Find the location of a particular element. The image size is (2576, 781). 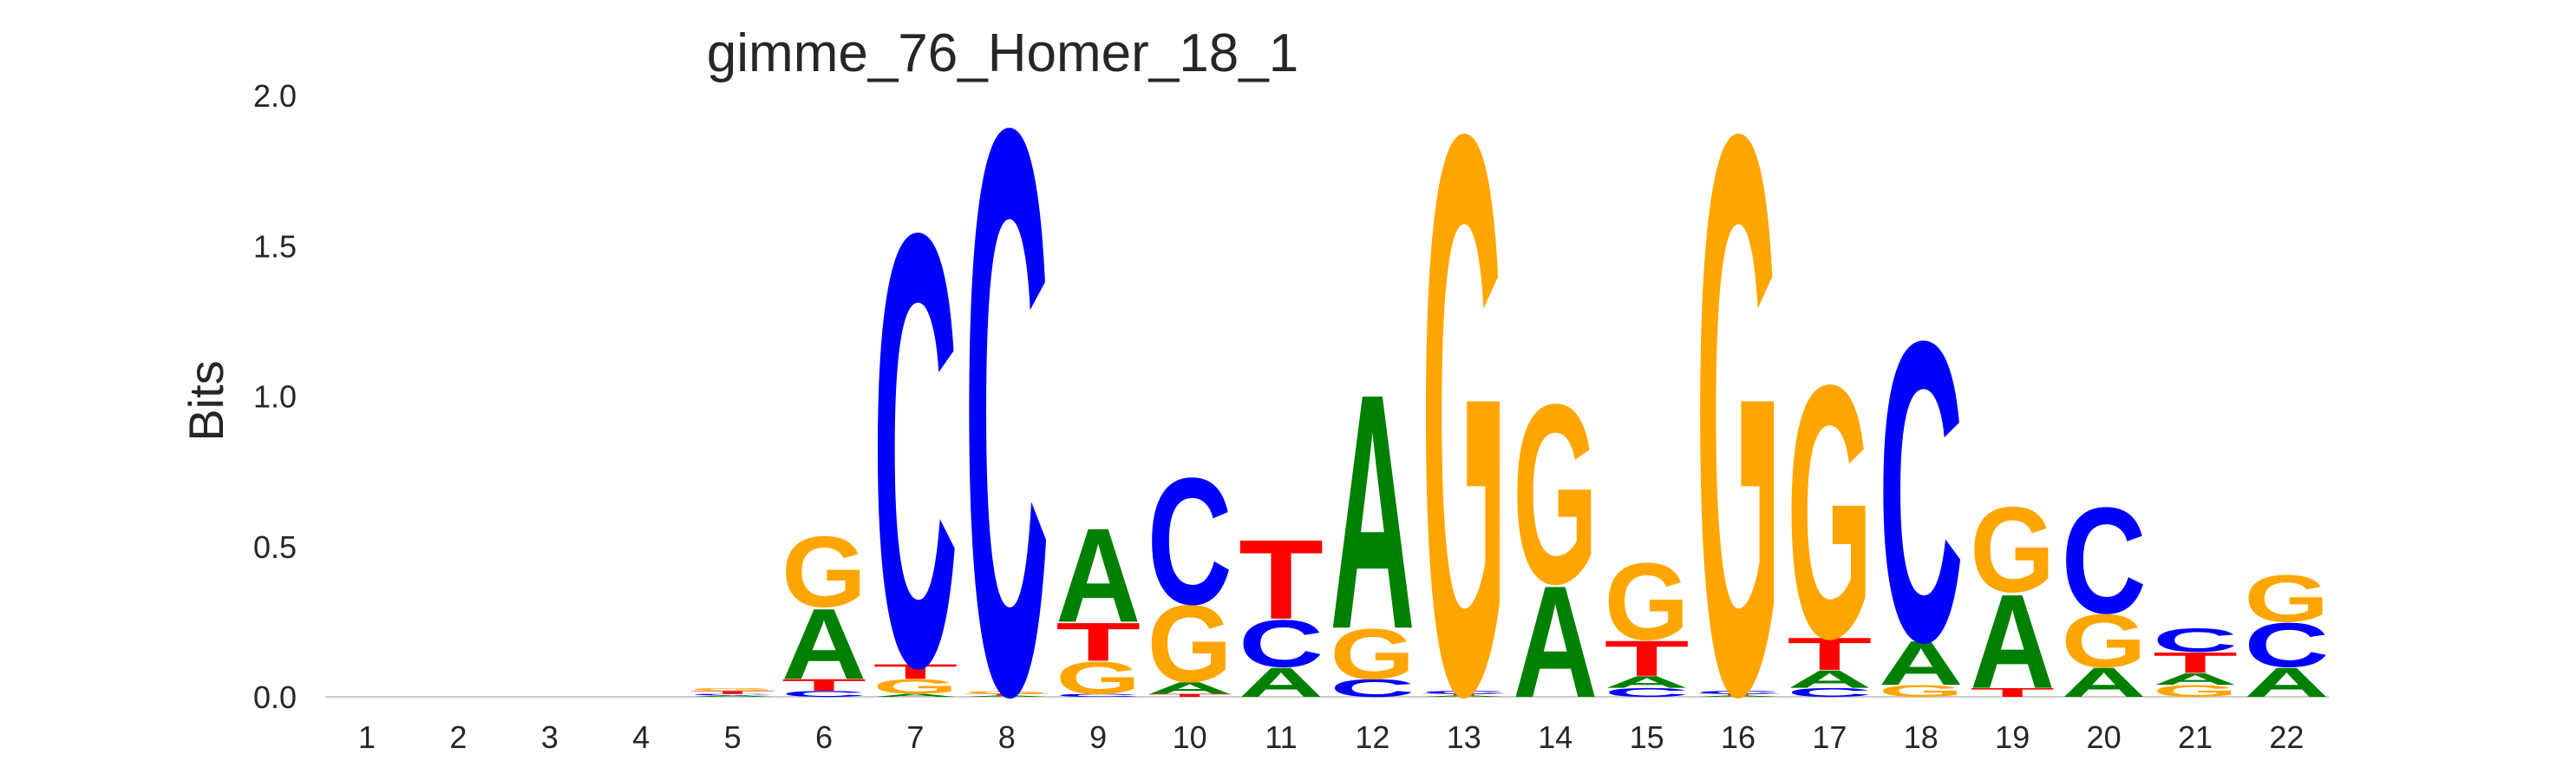

x-tick-label: 10 is located at coordinates (1190, 737).